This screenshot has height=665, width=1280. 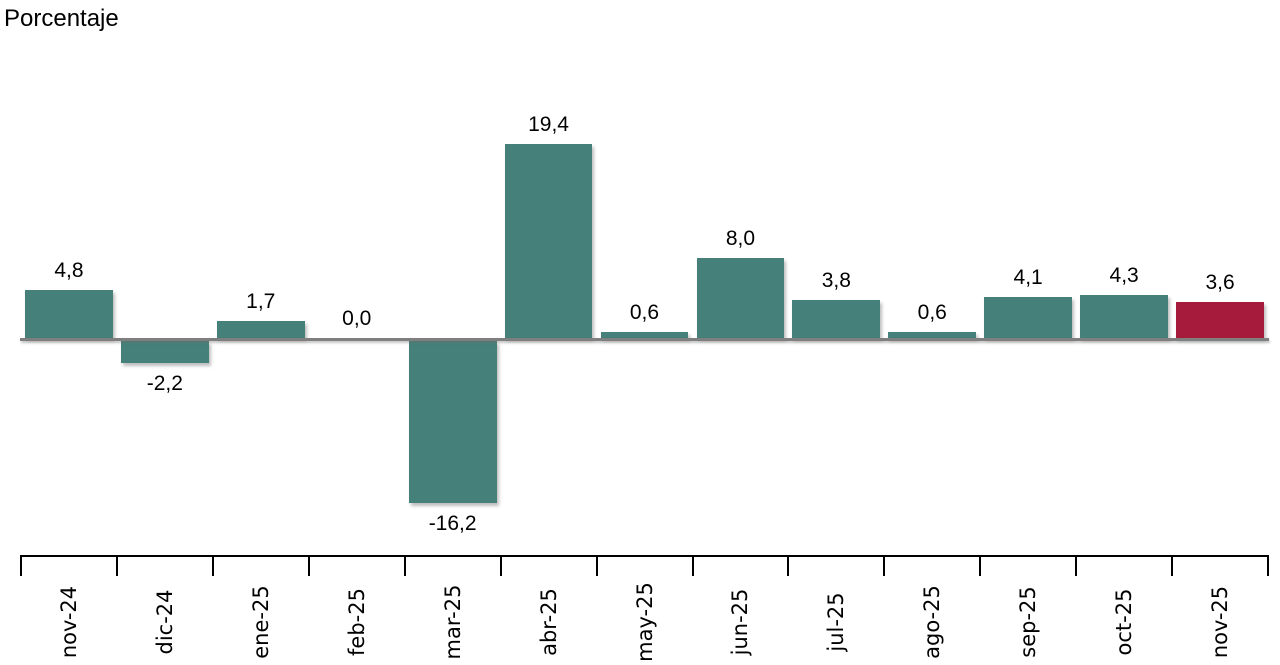 I want to click on x-axis-label-nov-25: nov-25, so click(x=1220, y=622).